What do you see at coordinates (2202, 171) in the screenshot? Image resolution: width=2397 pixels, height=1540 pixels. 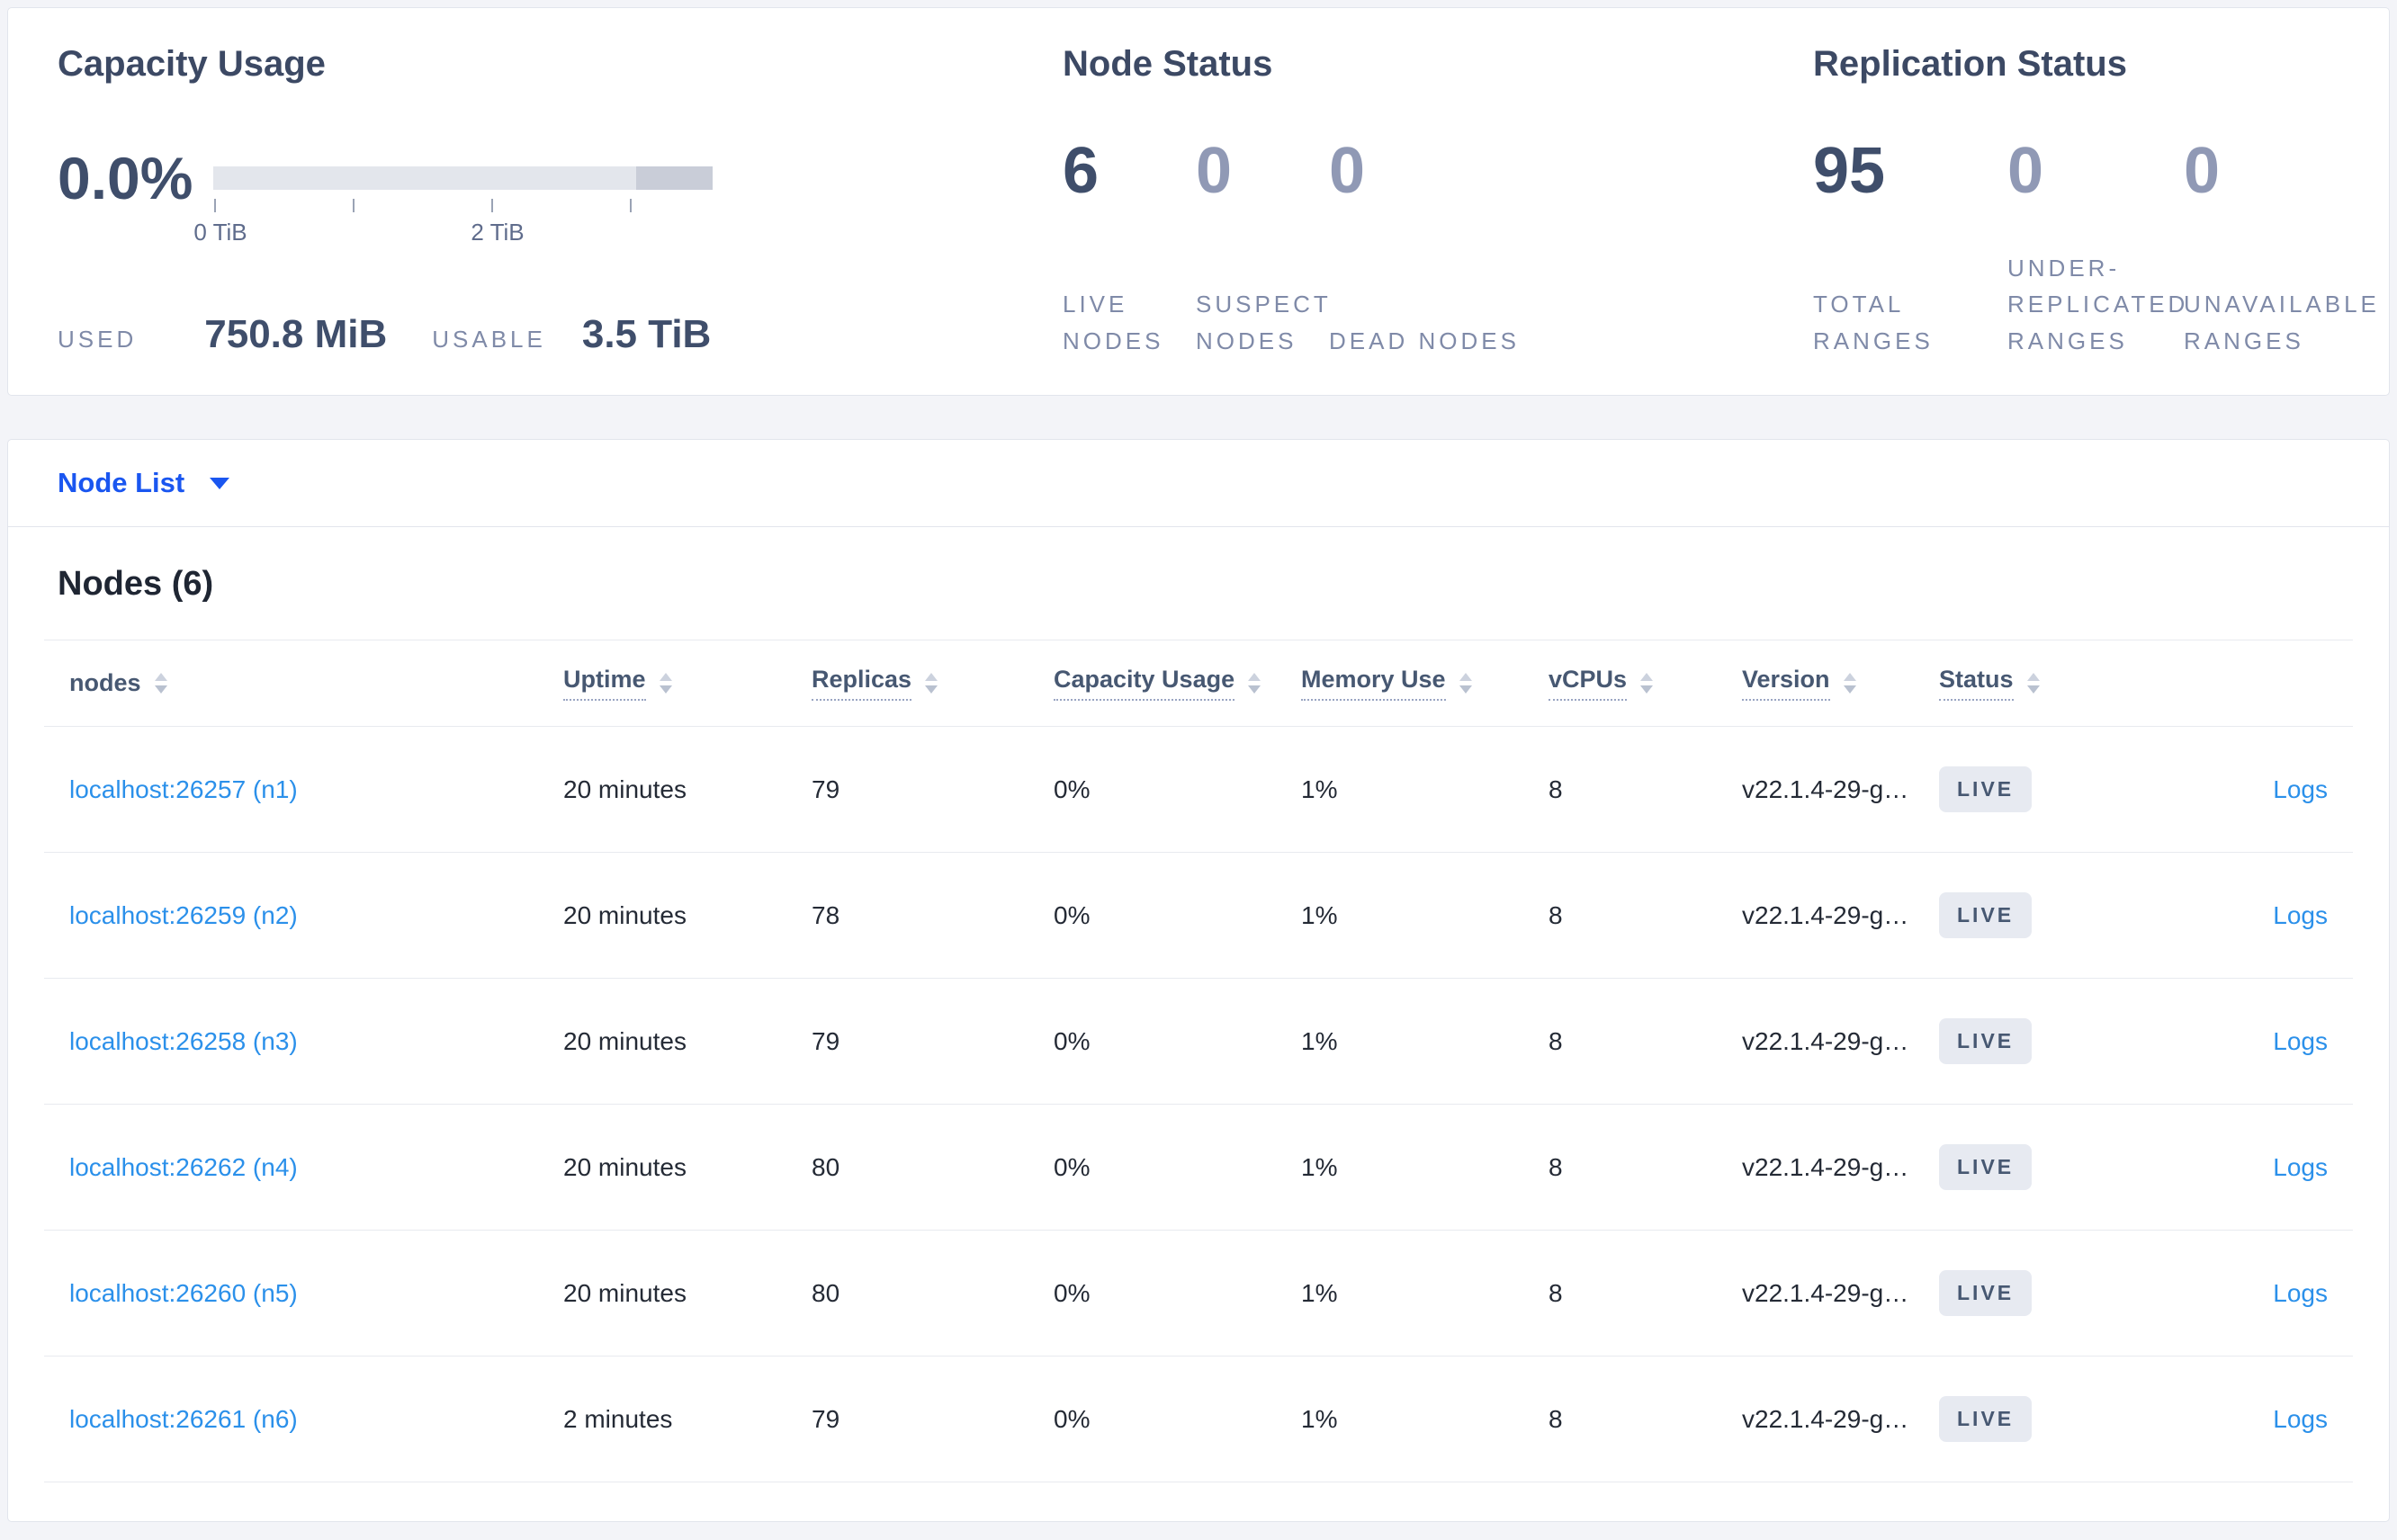 I see `unavailable-count: 0` at bounding box center [2202, 171].